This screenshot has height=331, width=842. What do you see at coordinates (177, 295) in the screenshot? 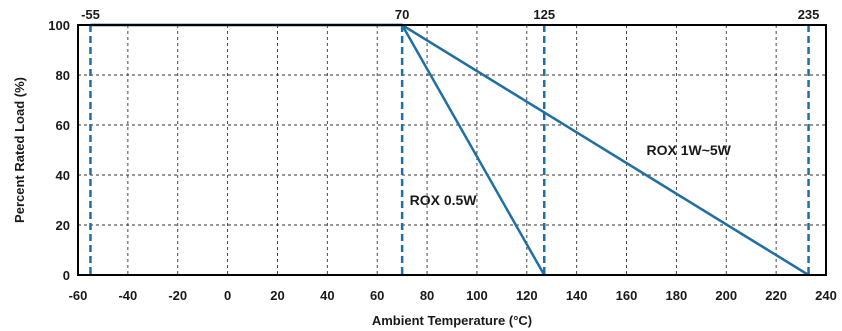
I see `x-tick-label: -20` at bounding box center [177, 295].